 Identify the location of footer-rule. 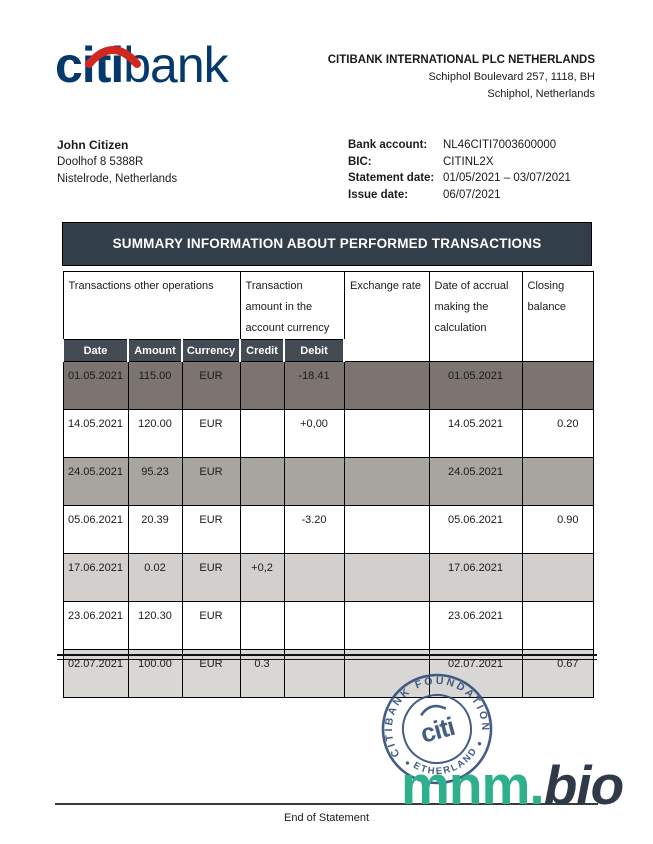
(326, 804).